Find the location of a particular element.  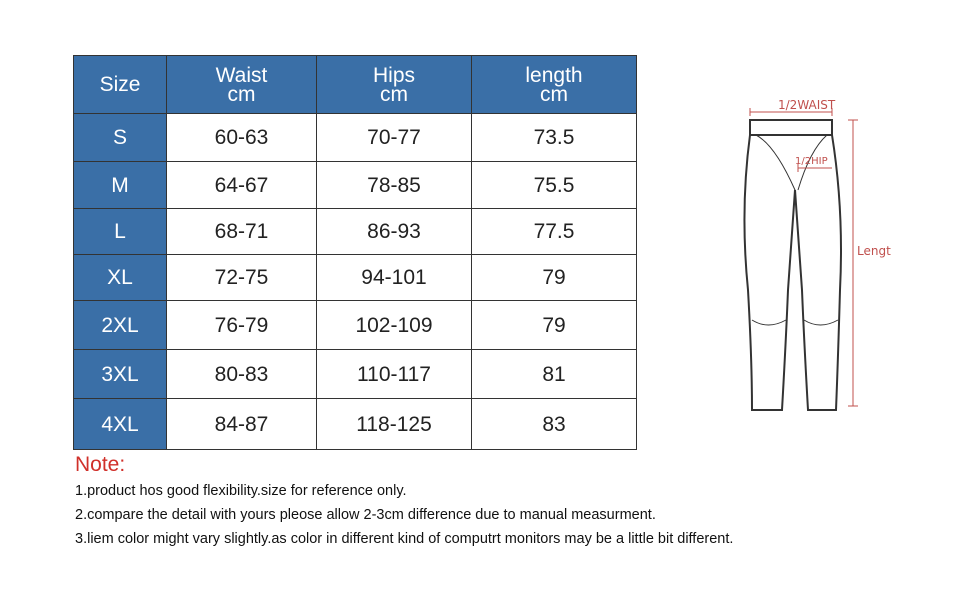

waist-label: 1/2WAIST is located at coordinates (807, 105).